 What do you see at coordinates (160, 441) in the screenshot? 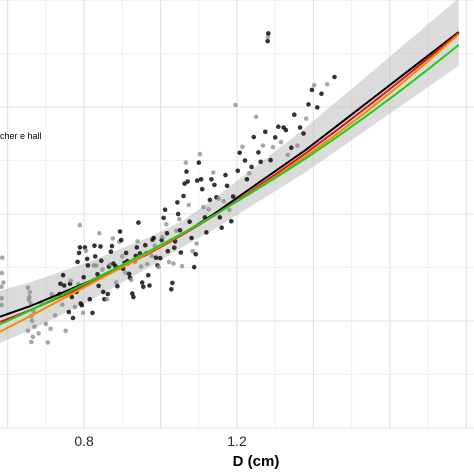
I see `x-tick-labels: 0.8 1.2` at bounding box center [160, 441].